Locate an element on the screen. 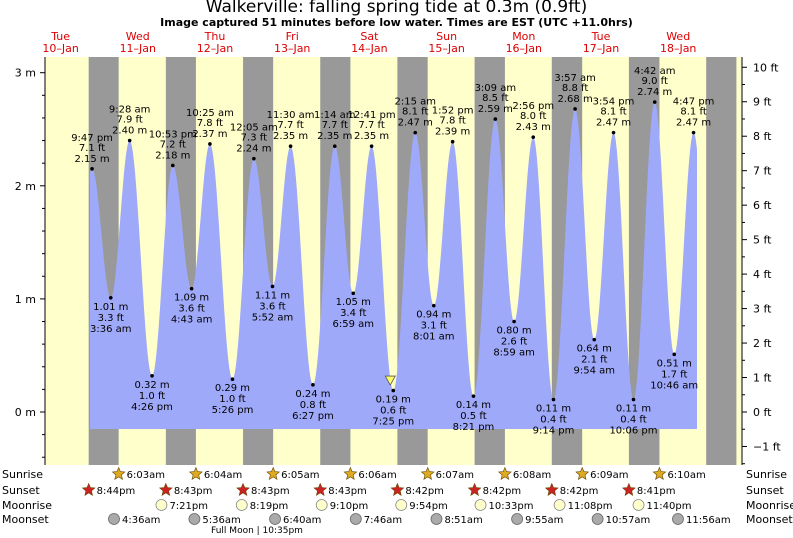 The image size is (793, 538). right-tick-label: 1 ft is located at coordinates (762, 378).